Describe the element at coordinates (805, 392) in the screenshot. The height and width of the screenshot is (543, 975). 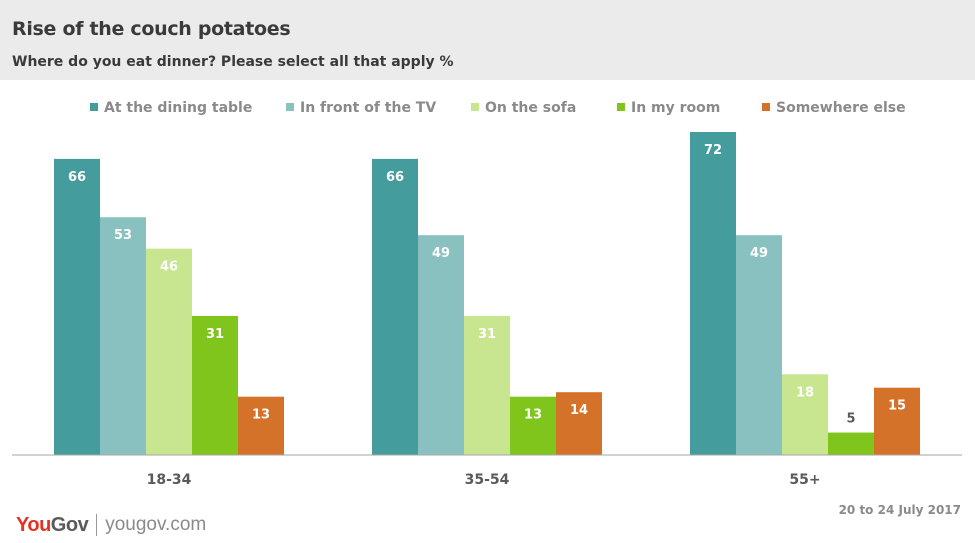
I see `data-label-55-on-the-sofa: 18` at that location.